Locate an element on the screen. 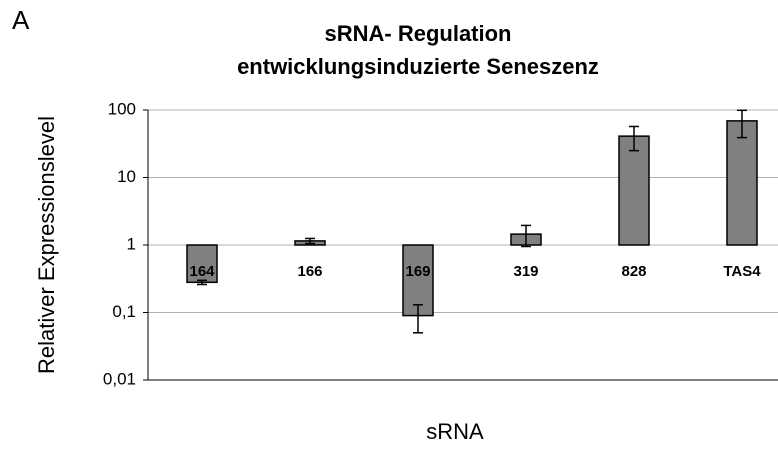 The height and width of the screenshot is (450, 778). x-tick-label: 828 is located at coordinates (633, 271).